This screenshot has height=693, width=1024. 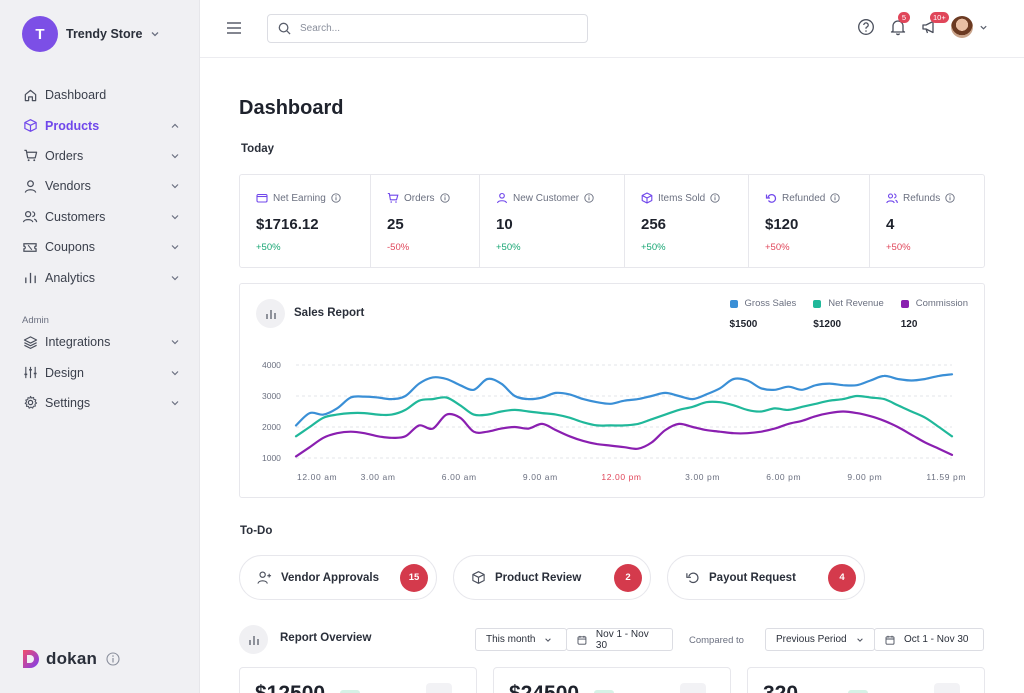 I want to click on todo-vendor-approvals: Vendor Approvals 15, so click(x=338, y=577).